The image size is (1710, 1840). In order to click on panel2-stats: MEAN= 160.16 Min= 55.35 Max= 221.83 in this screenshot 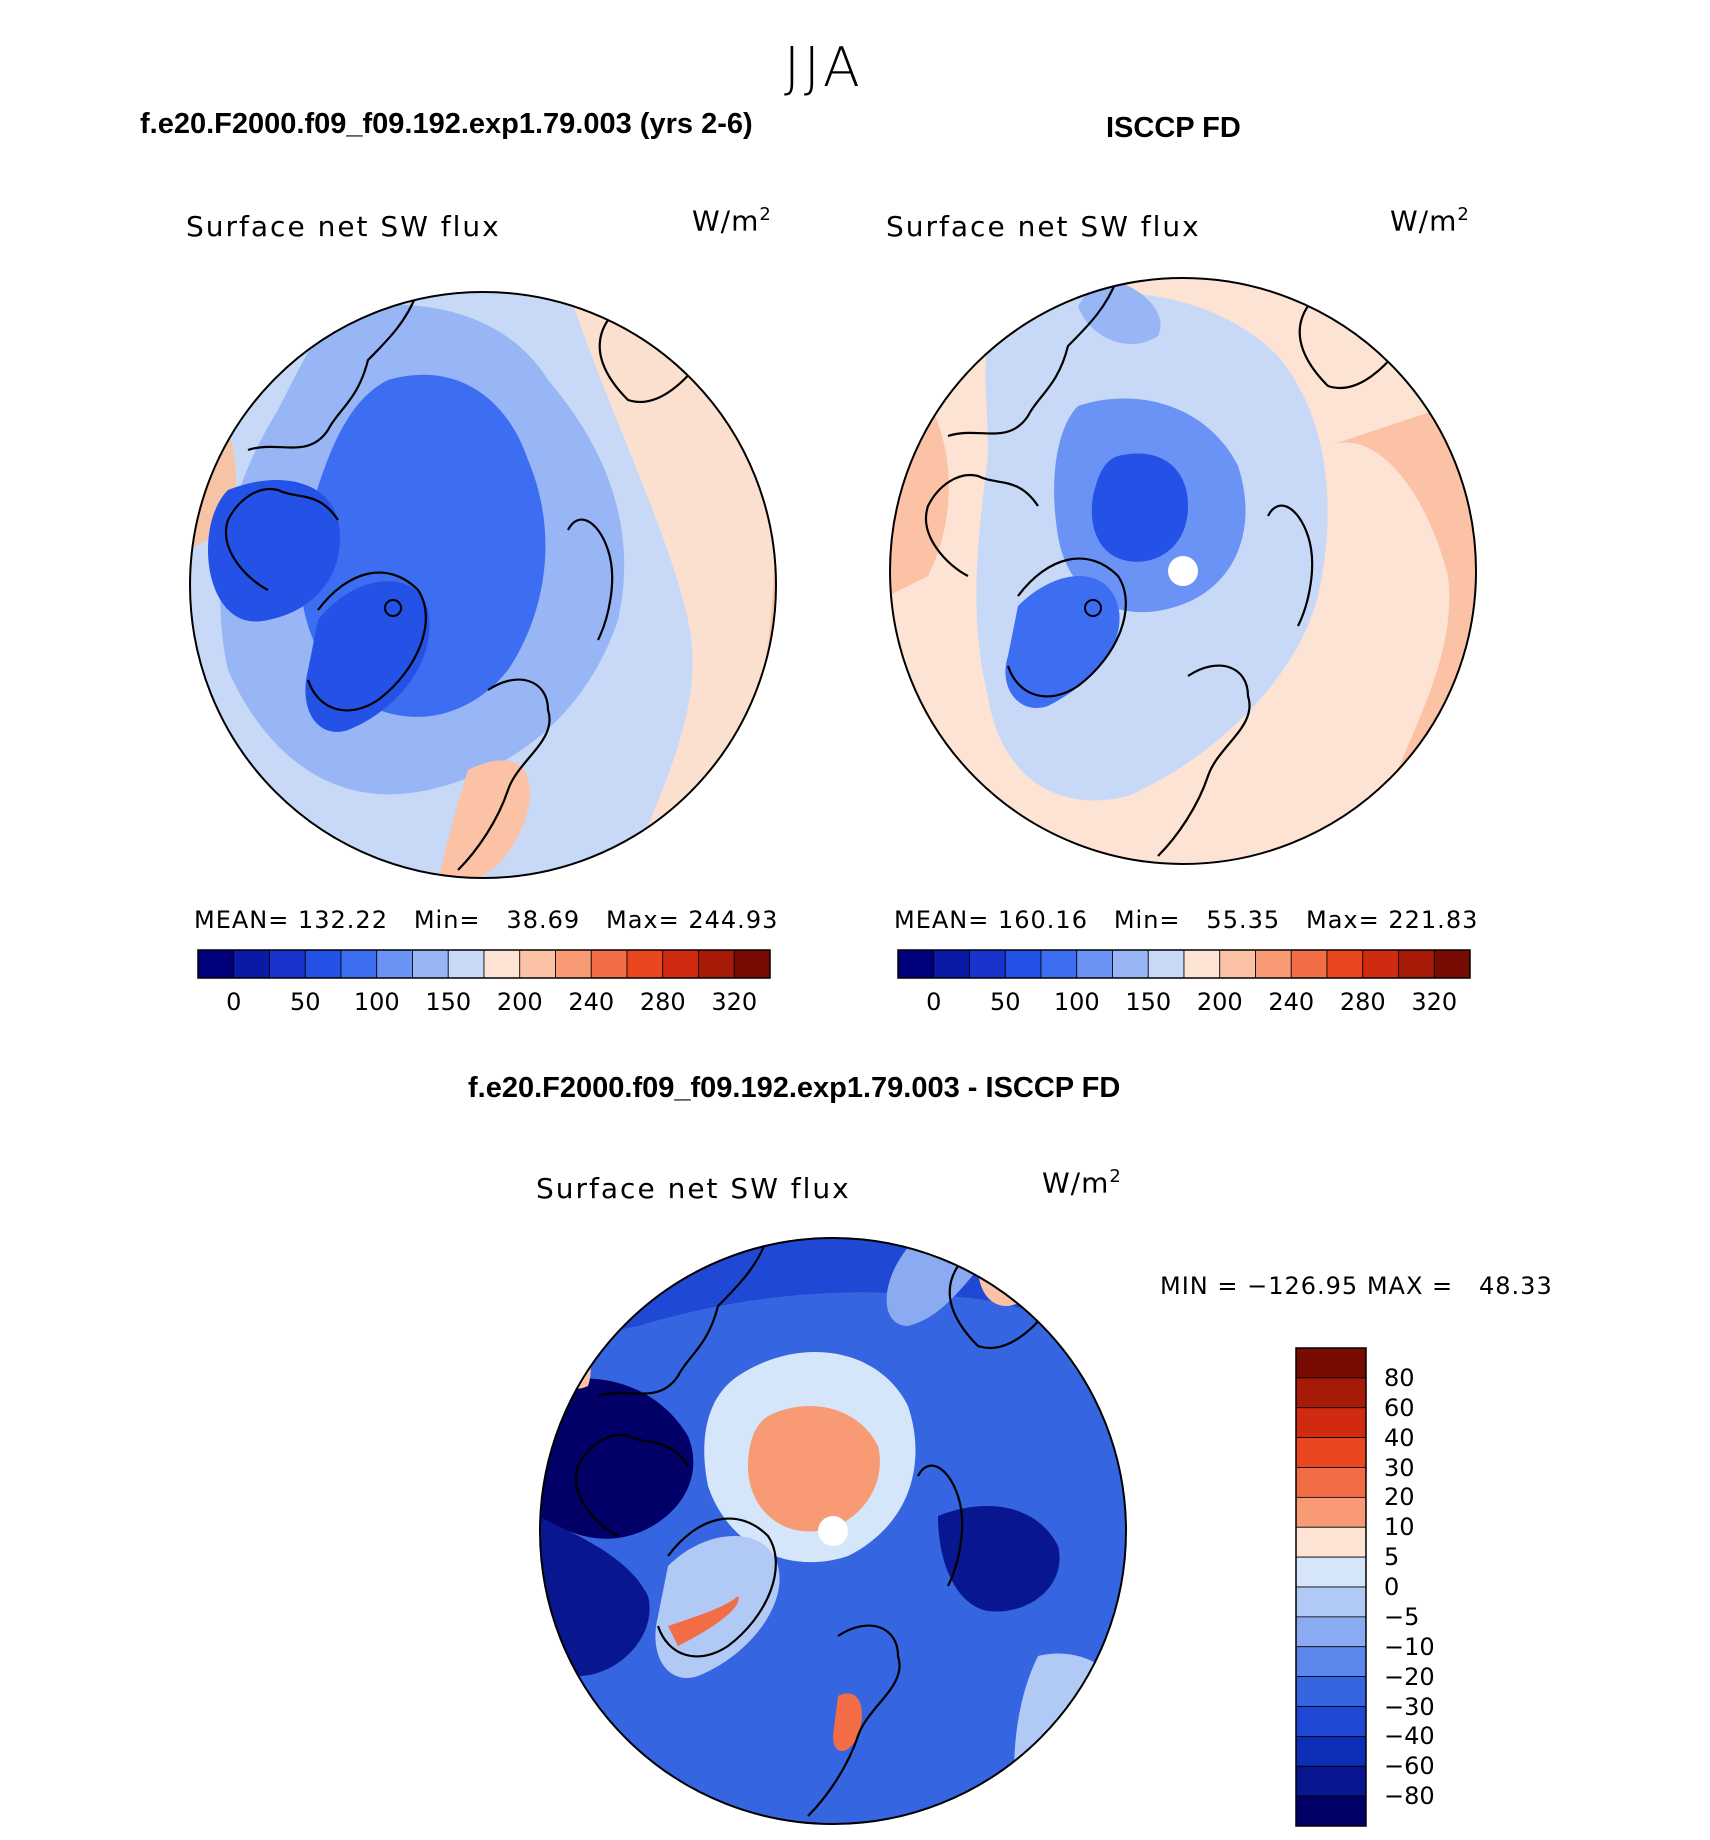, I will do `click(1186, 920)`.